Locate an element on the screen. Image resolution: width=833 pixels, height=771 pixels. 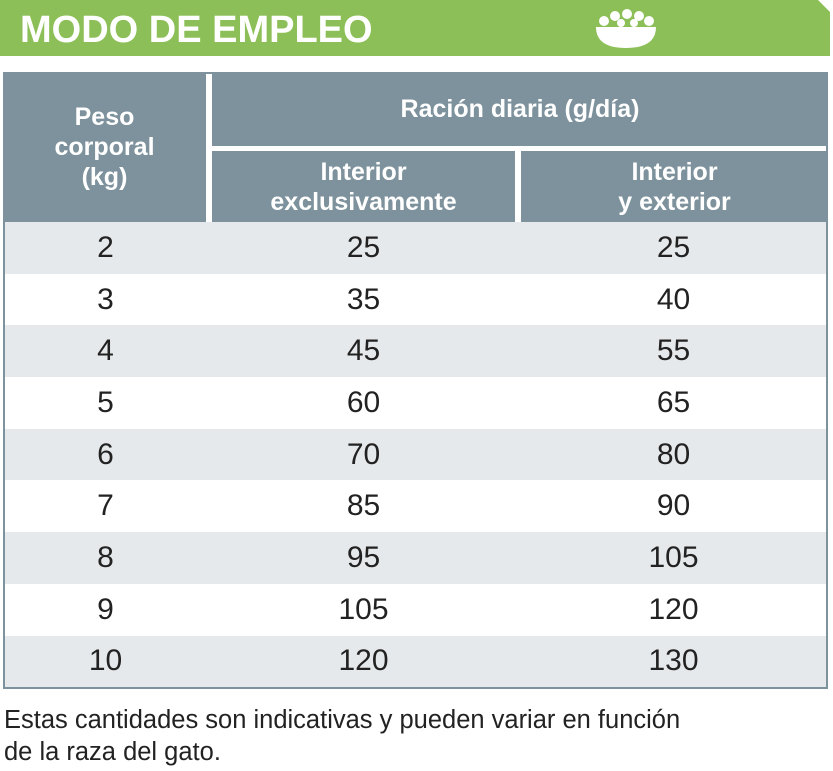
cell: 8 is located at coordinates (105, 558).